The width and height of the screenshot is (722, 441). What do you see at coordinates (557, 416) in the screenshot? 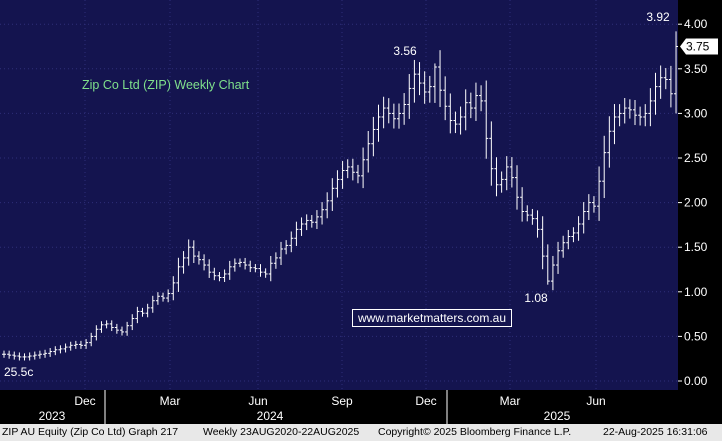
I see `x-year-label: 2025` at bounding box center [557, 416].